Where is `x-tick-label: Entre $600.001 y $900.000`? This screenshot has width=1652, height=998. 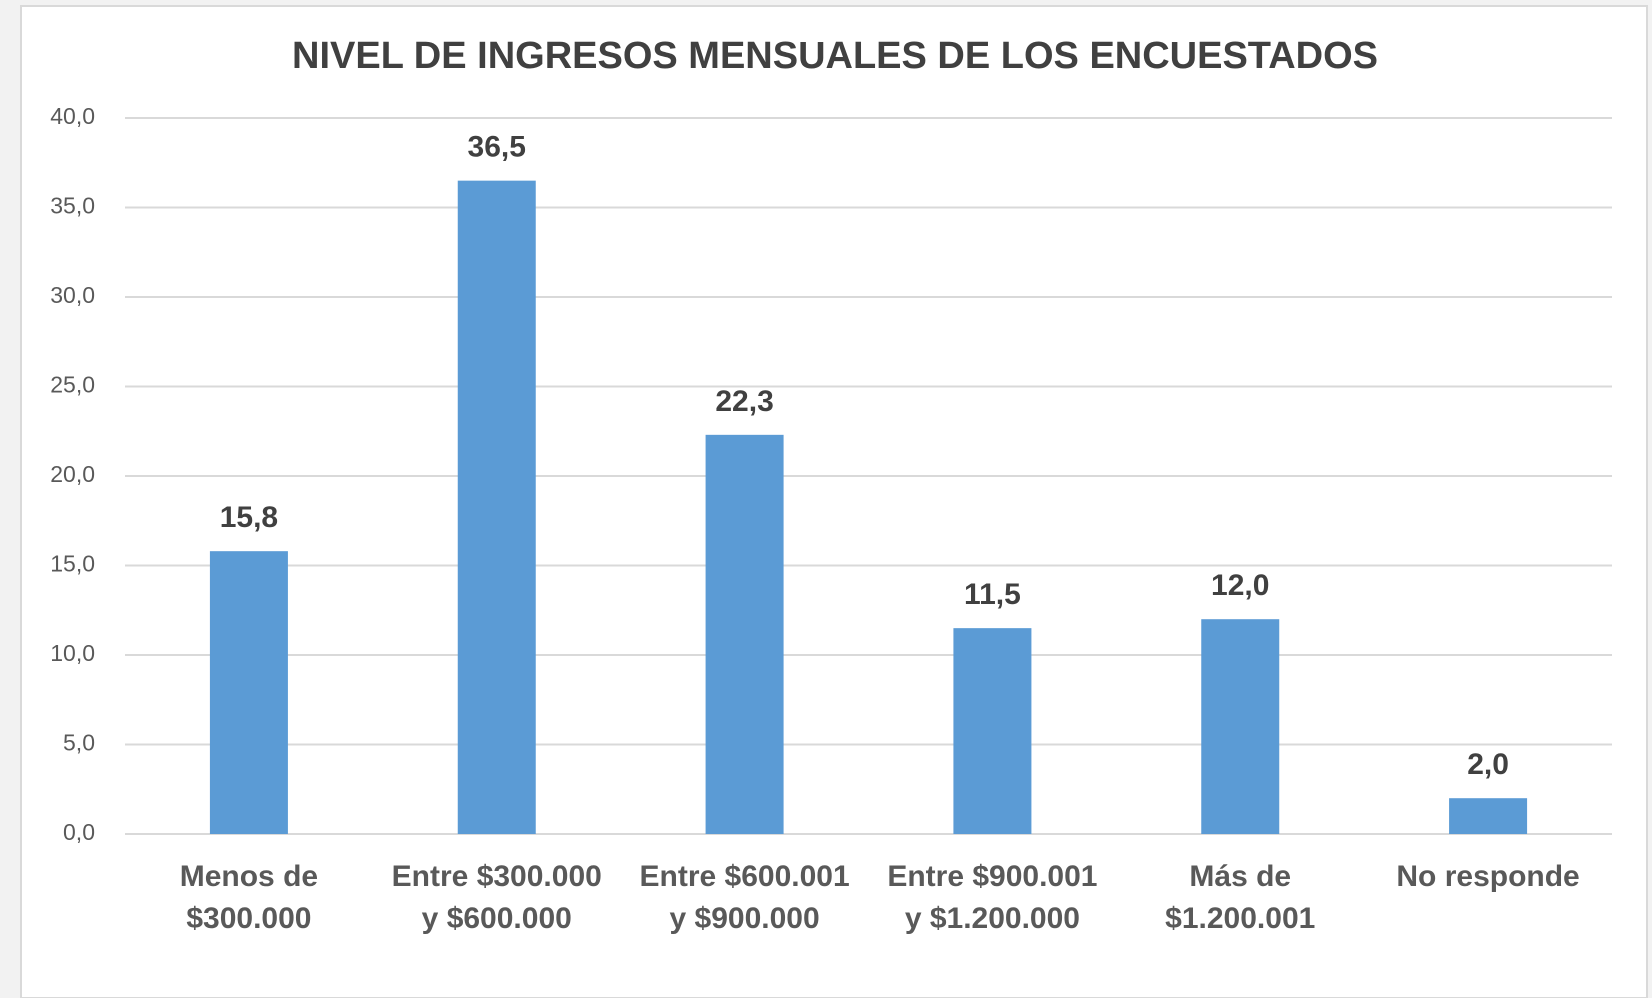 x-tick-label: Entre $600.001 y $900.000 is located at coordinates (744, 897).